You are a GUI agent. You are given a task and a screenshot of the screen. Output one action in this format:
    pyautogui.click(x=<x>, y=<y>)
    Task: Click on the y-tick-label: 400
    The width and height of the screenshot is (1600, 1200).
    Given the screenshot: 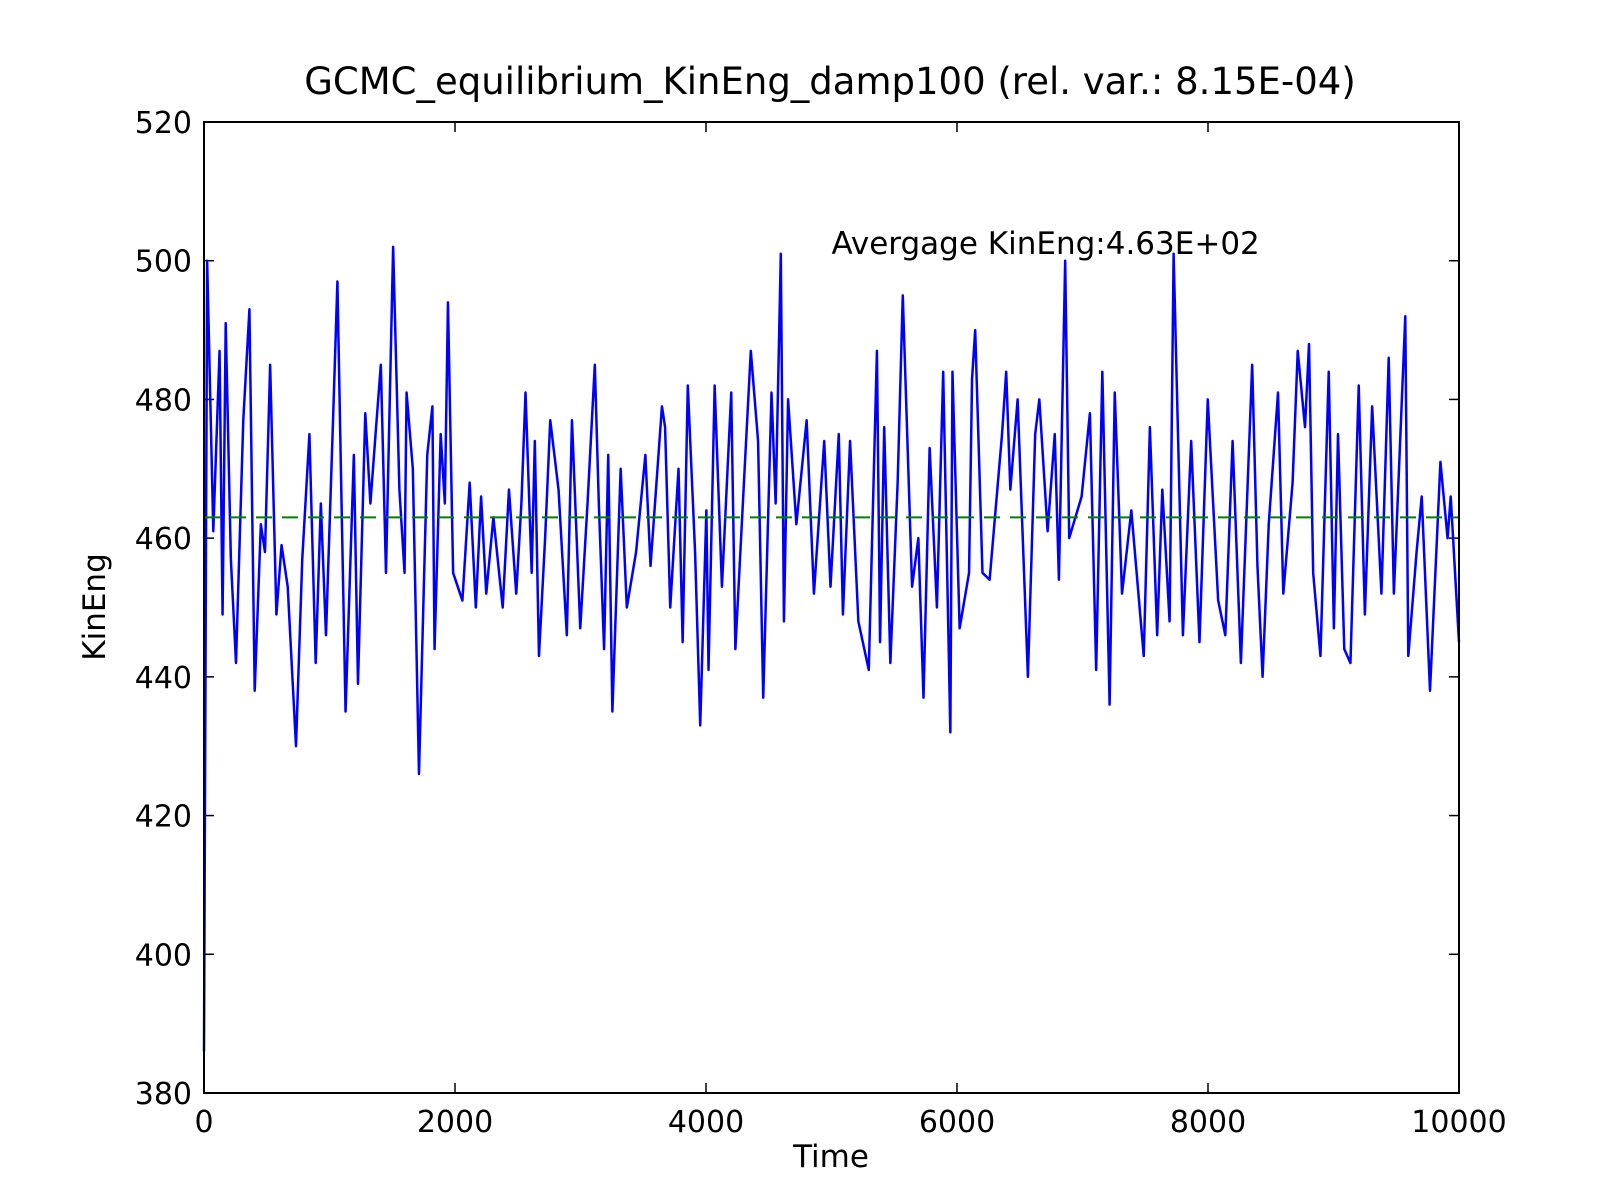 What is the action you would take?
    pyautogui.click(x=163, y=955)
    